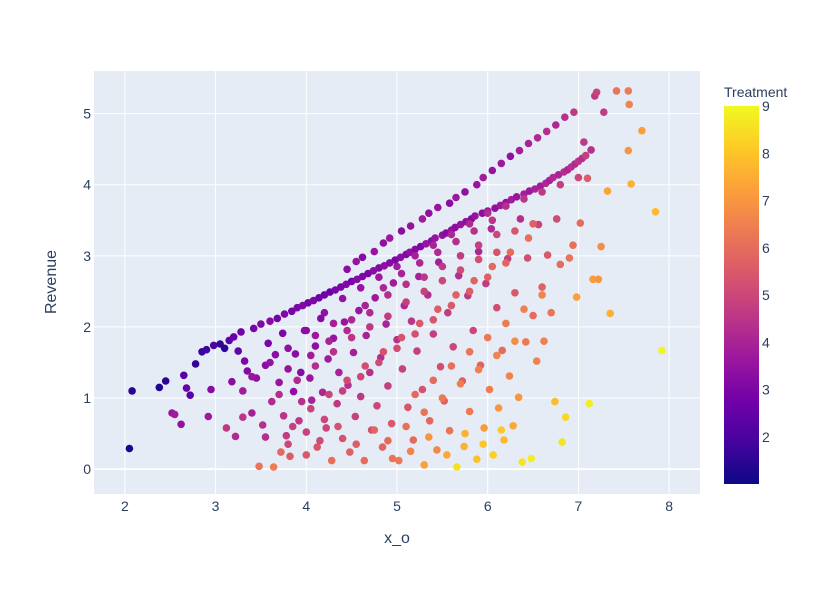  What do you see at coordinates (87, 469) in the screenshot?
I see `y-tick-label: 0` at bounding box center [87, 469].